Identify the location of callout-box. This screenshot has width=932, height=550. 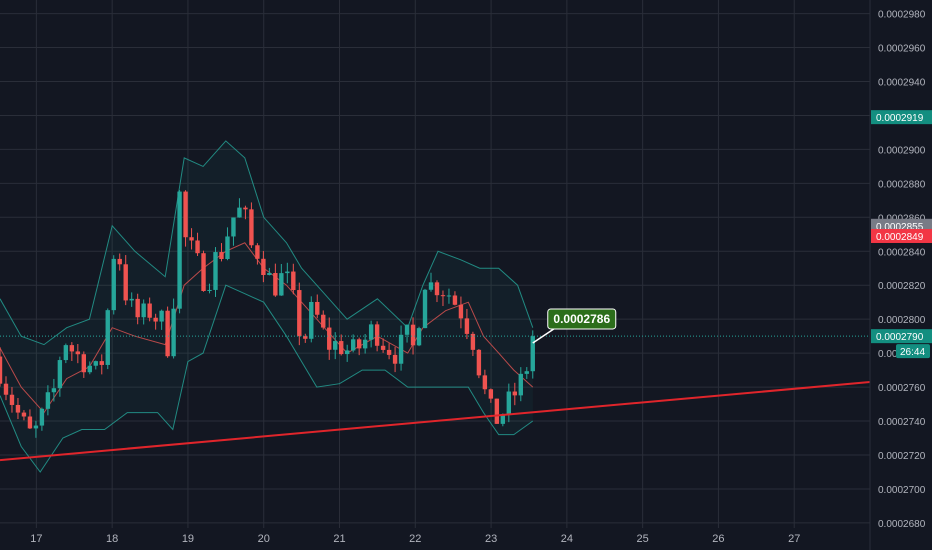
(582, 319).